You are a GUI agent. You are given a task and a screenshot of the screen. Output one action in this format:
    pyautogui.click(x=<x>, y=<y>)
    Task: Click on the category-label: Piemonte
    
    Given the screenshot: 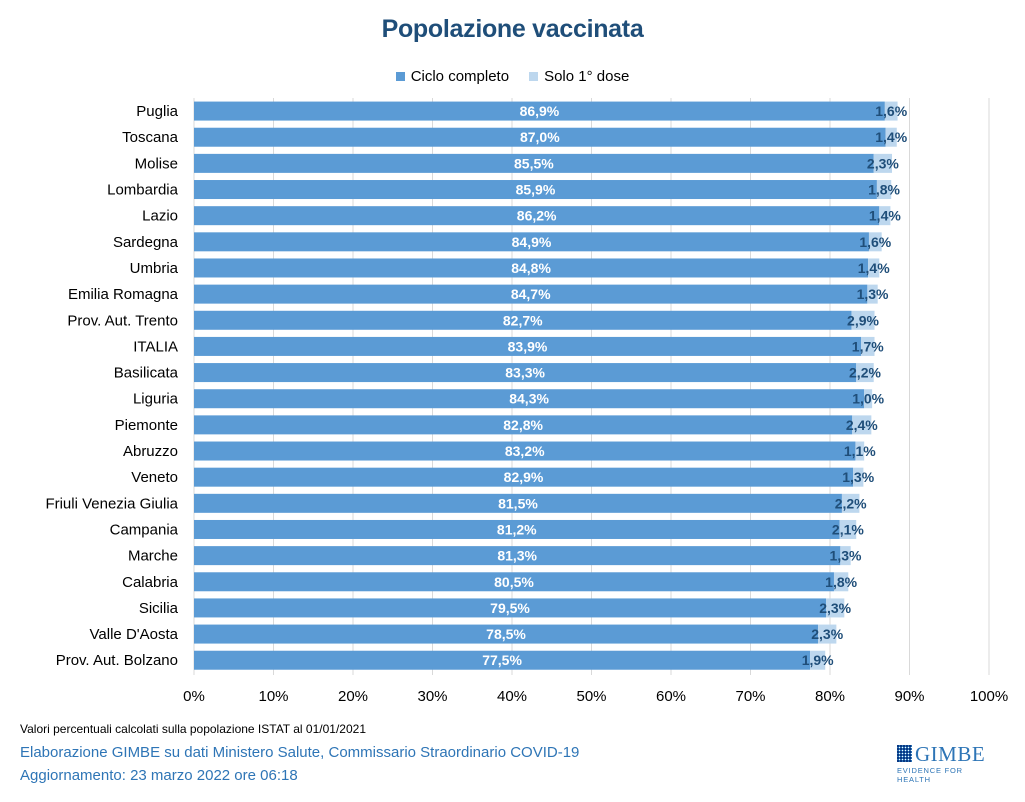 What is the action you would take?
    pyautogui.click(x=146, y=425)
    